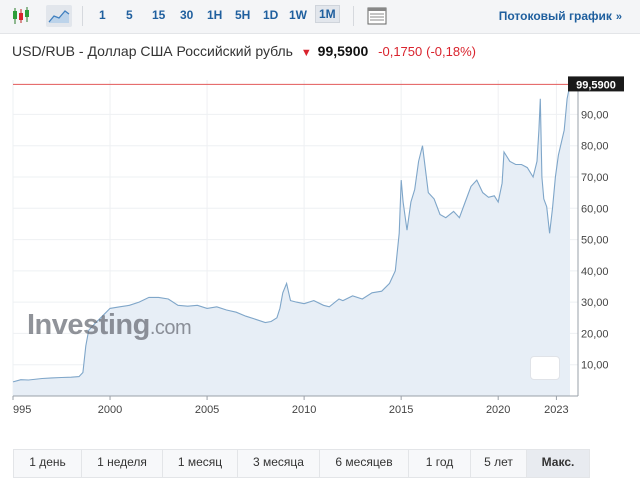  Describe the element at coordinates (343, 51) in the screenshot. I see `last-price: 99,5900` at that location.